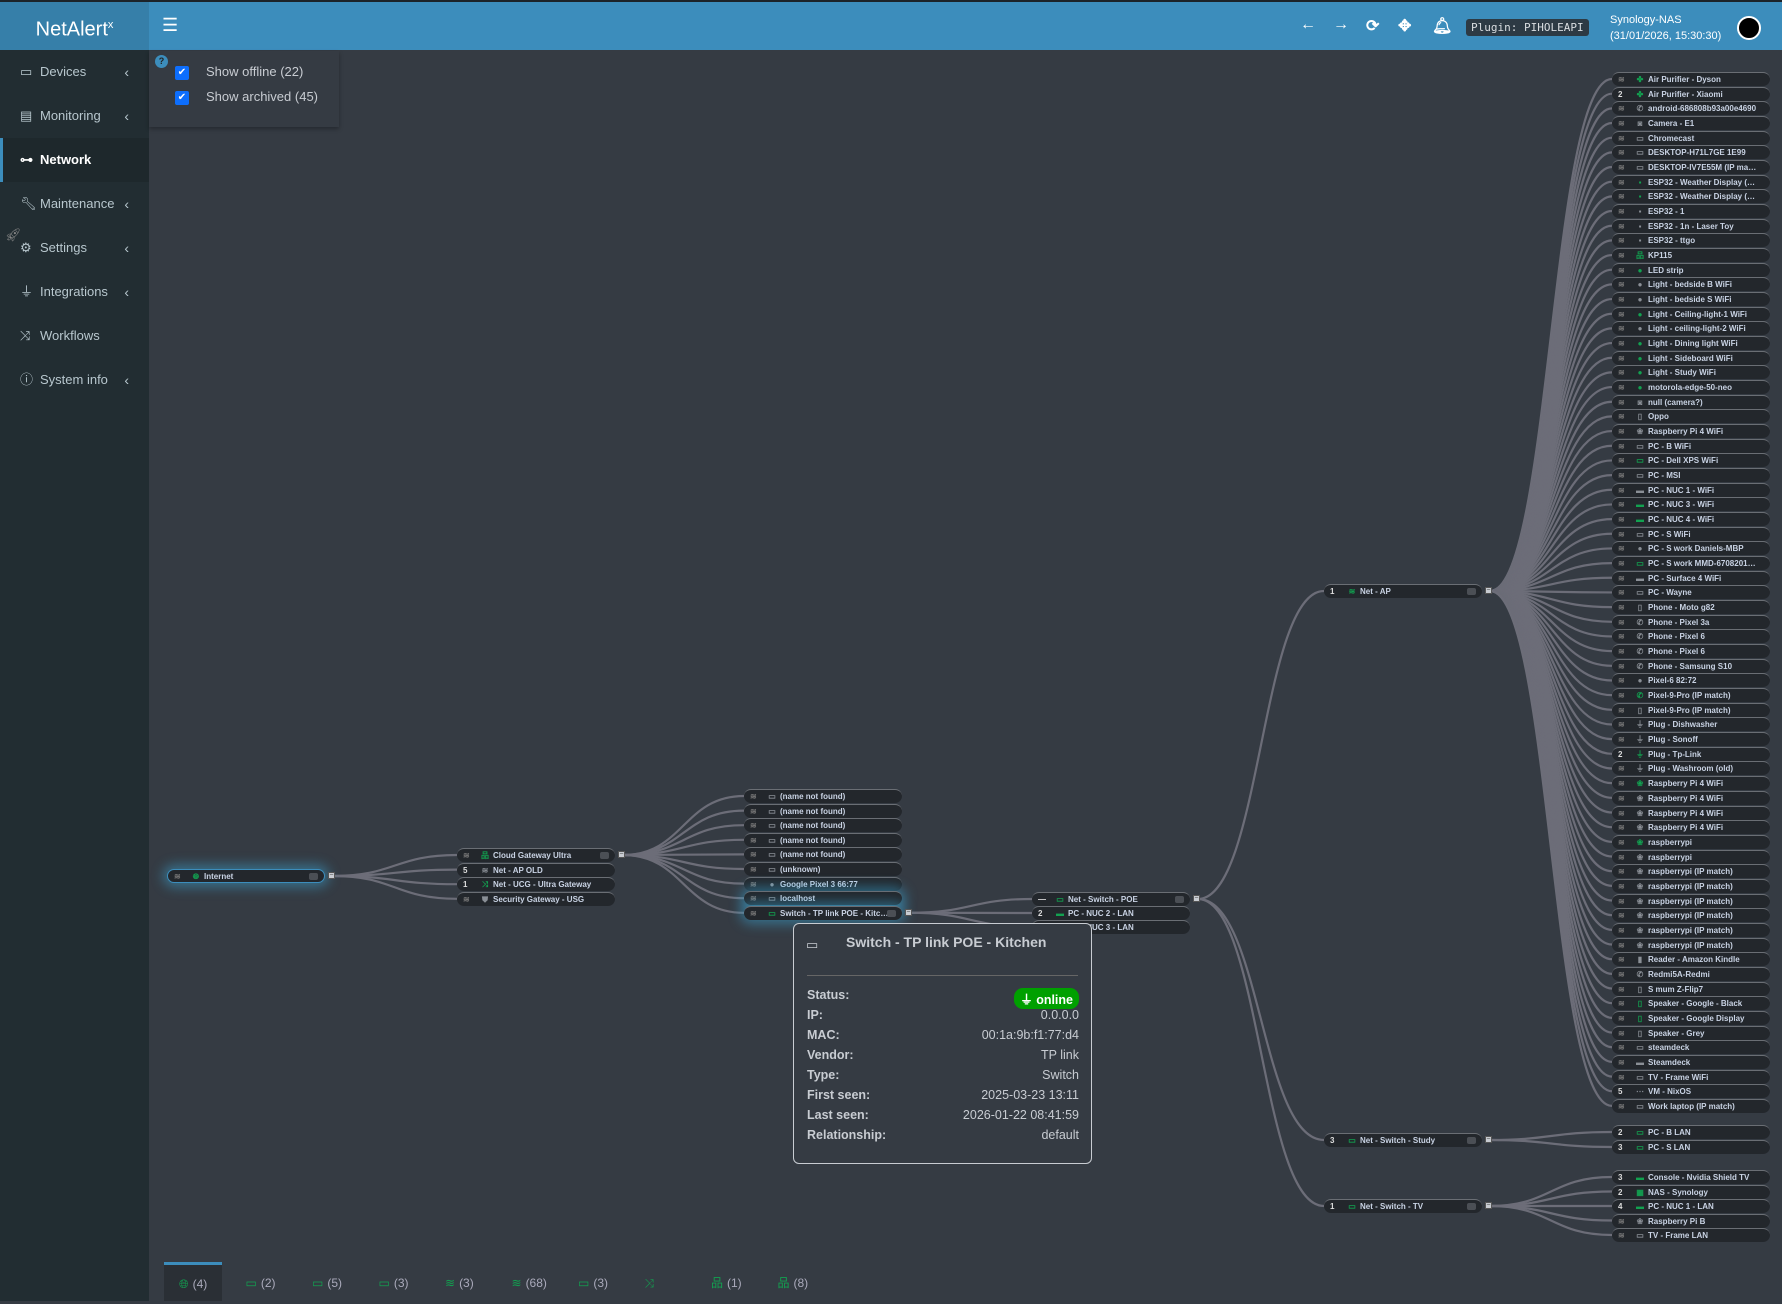 Image resolution: width=1782 pixels, height=1304 pixels. What do you see at coordinates (1691, 1062) in the screenshot?
I see `device-node: ≋▬Steamdeck` at bounding box center [1691, 1062].